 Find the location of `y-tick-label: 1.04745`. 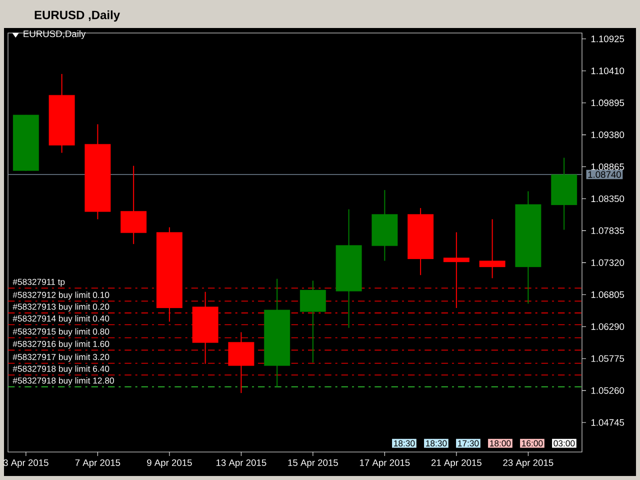

y-tick-label: 1.04745 is located at coordinates (607, 422).